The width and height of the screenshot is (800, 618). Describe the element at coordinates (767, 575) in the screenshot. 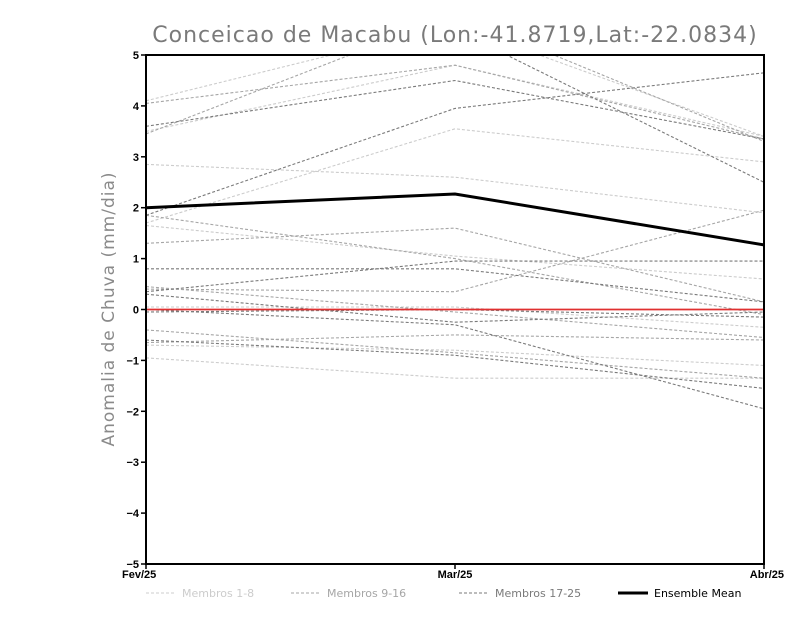

I see `x-tick-label: Abr/25` at that location.